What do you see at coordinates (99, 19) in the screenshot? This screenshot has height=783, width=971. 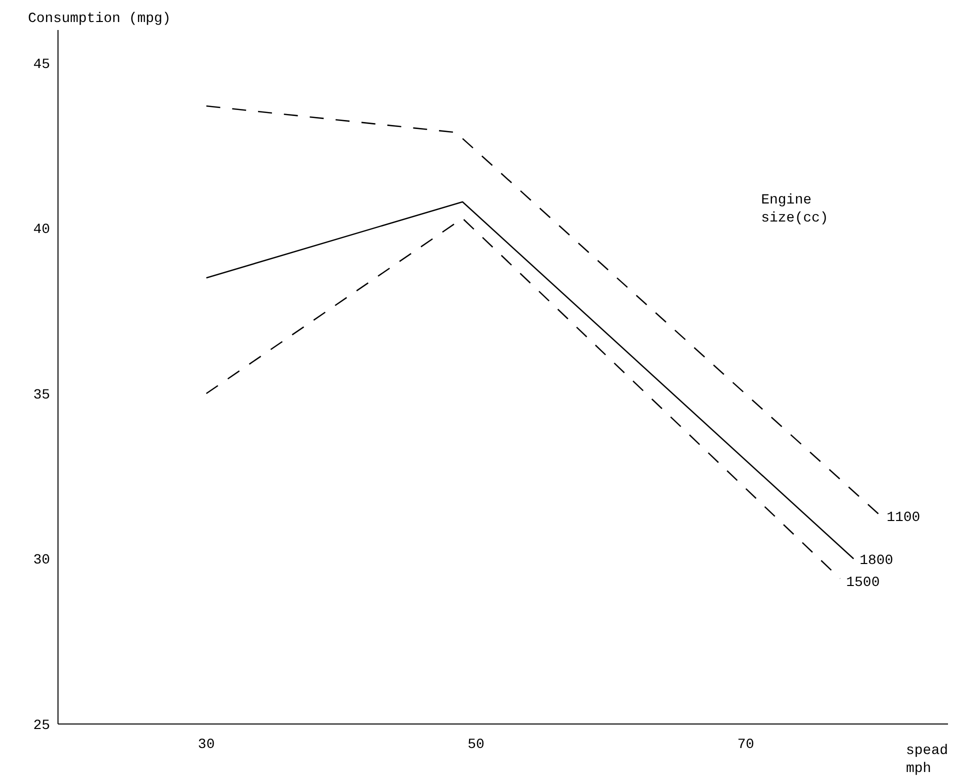 I see `y-axis-title: Consumption (mpg)` at bounding box center [99, 19].